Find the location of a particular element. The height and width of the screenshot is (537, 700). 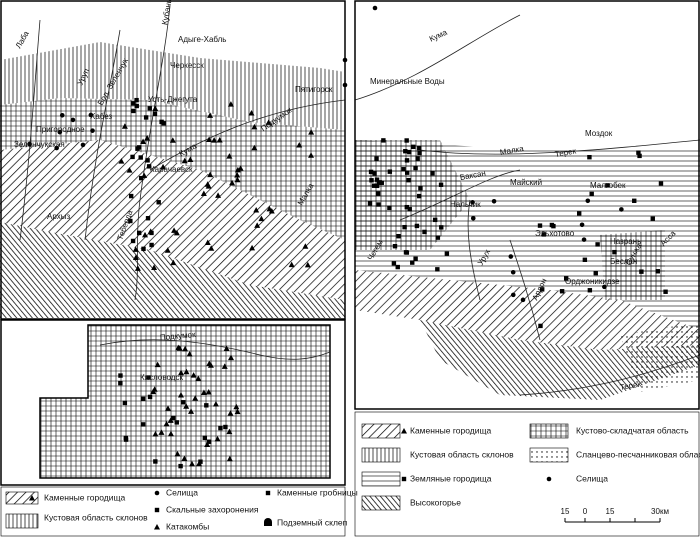

place-label: Кисловодск is located at coordinates (161, 377).